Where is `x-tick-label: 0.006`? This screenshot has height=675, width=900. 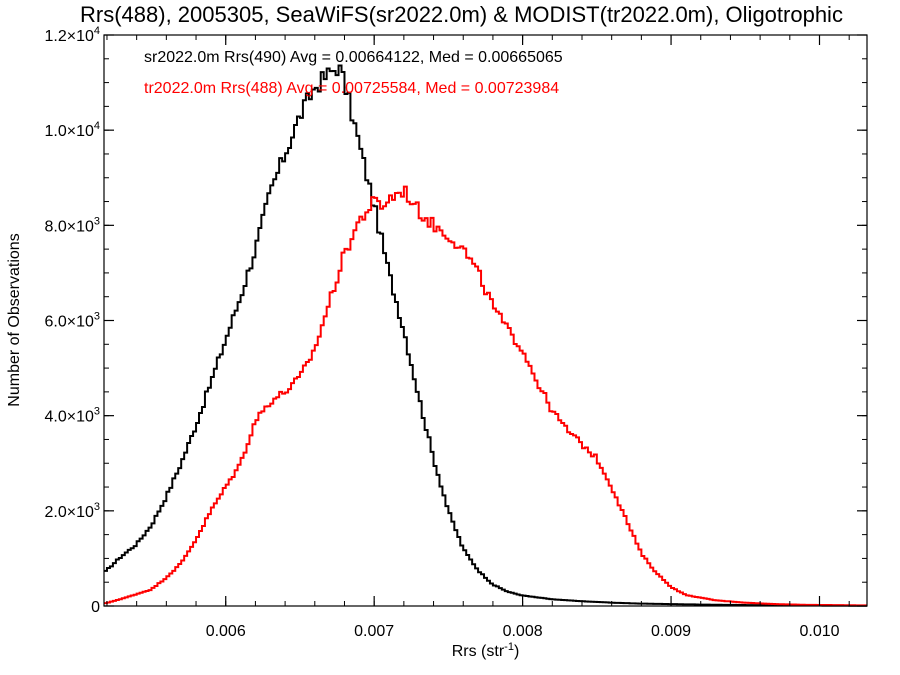 x-tick-label: 0.006 is located at coordinates (226, 631).